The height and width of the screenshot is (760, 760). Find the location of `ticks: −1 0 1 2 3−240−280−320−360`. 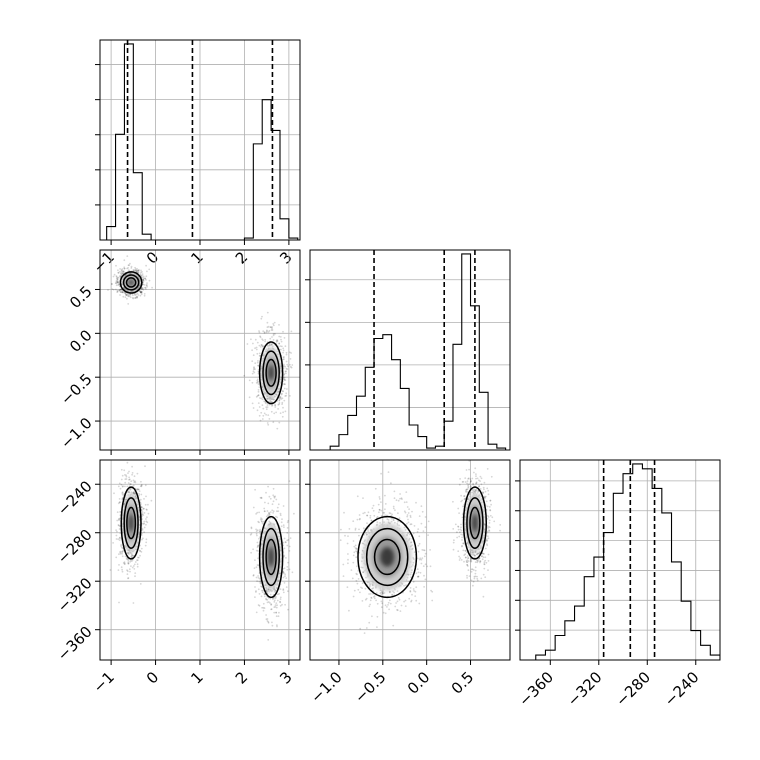

ticks: −1 0 1 2 3−240−280−320−360 is located at coordinates (175, 586).